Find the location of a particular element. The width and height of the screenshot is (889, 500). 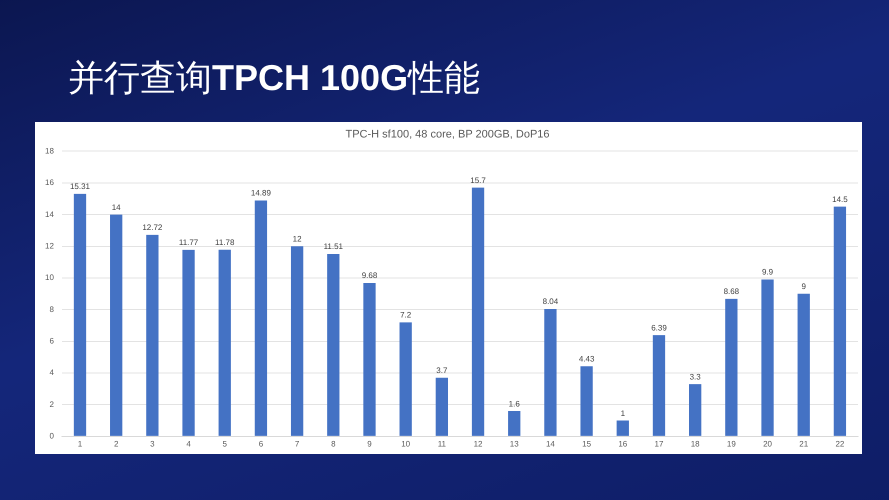

chart-subtitle: TPC-H sf100, 48 core, BP 200GB, DoP16 is located at coordinates (447, 134).